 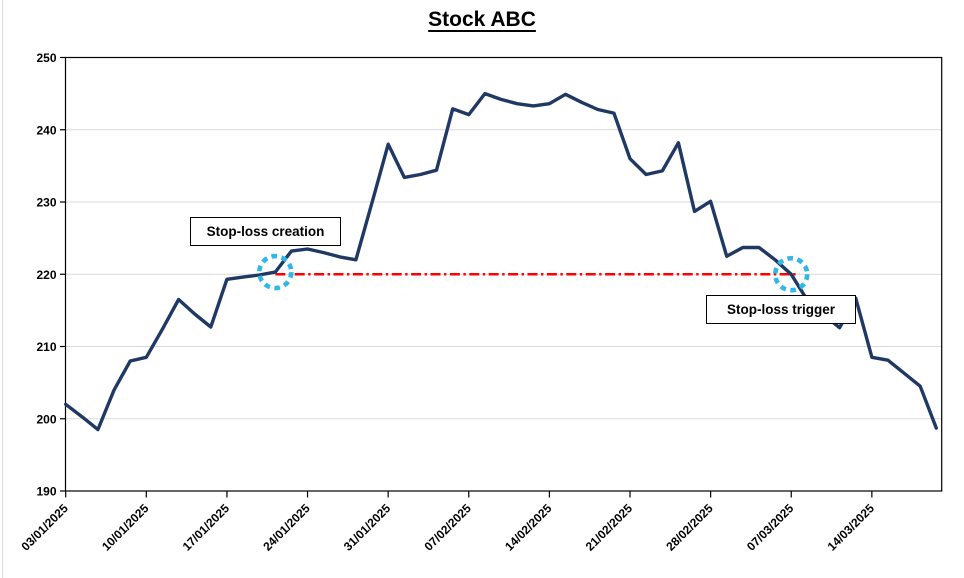 What do you see at coordinates (275, 272) in the screenshot?
I see `stop-loss-creation-marker` at bounding box center [275, 272].